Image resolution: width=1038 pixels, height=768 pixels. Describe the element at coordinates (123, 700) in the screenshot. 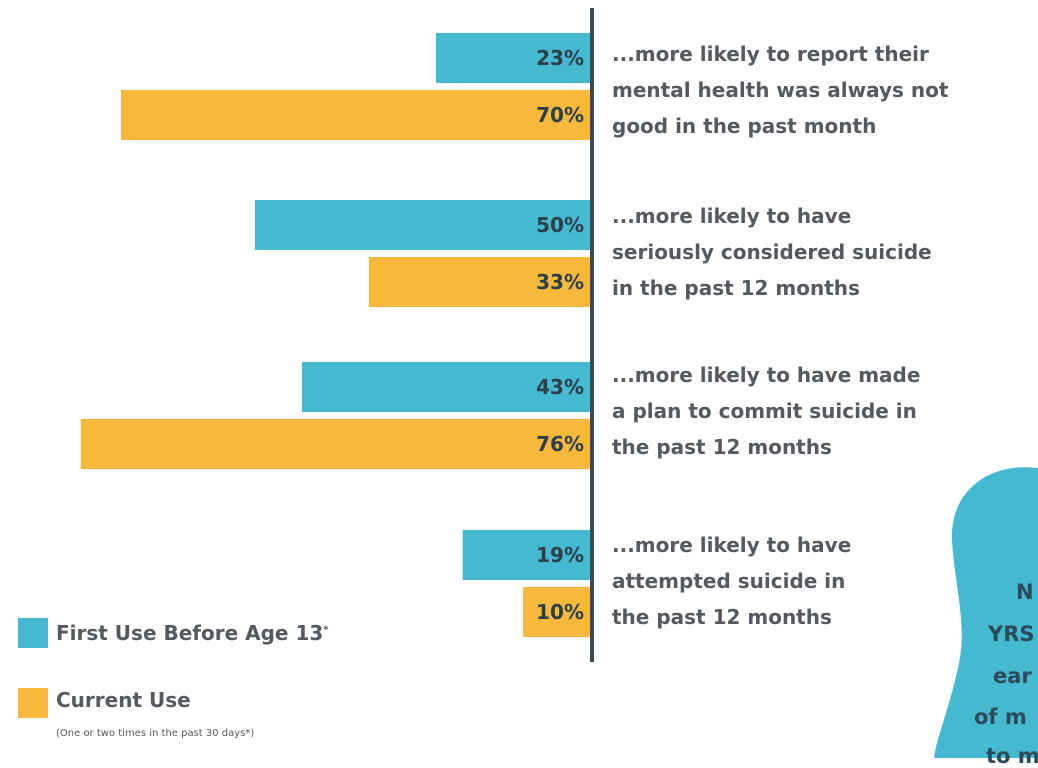

I see `legend-label-current-use: Current Use` at that location.